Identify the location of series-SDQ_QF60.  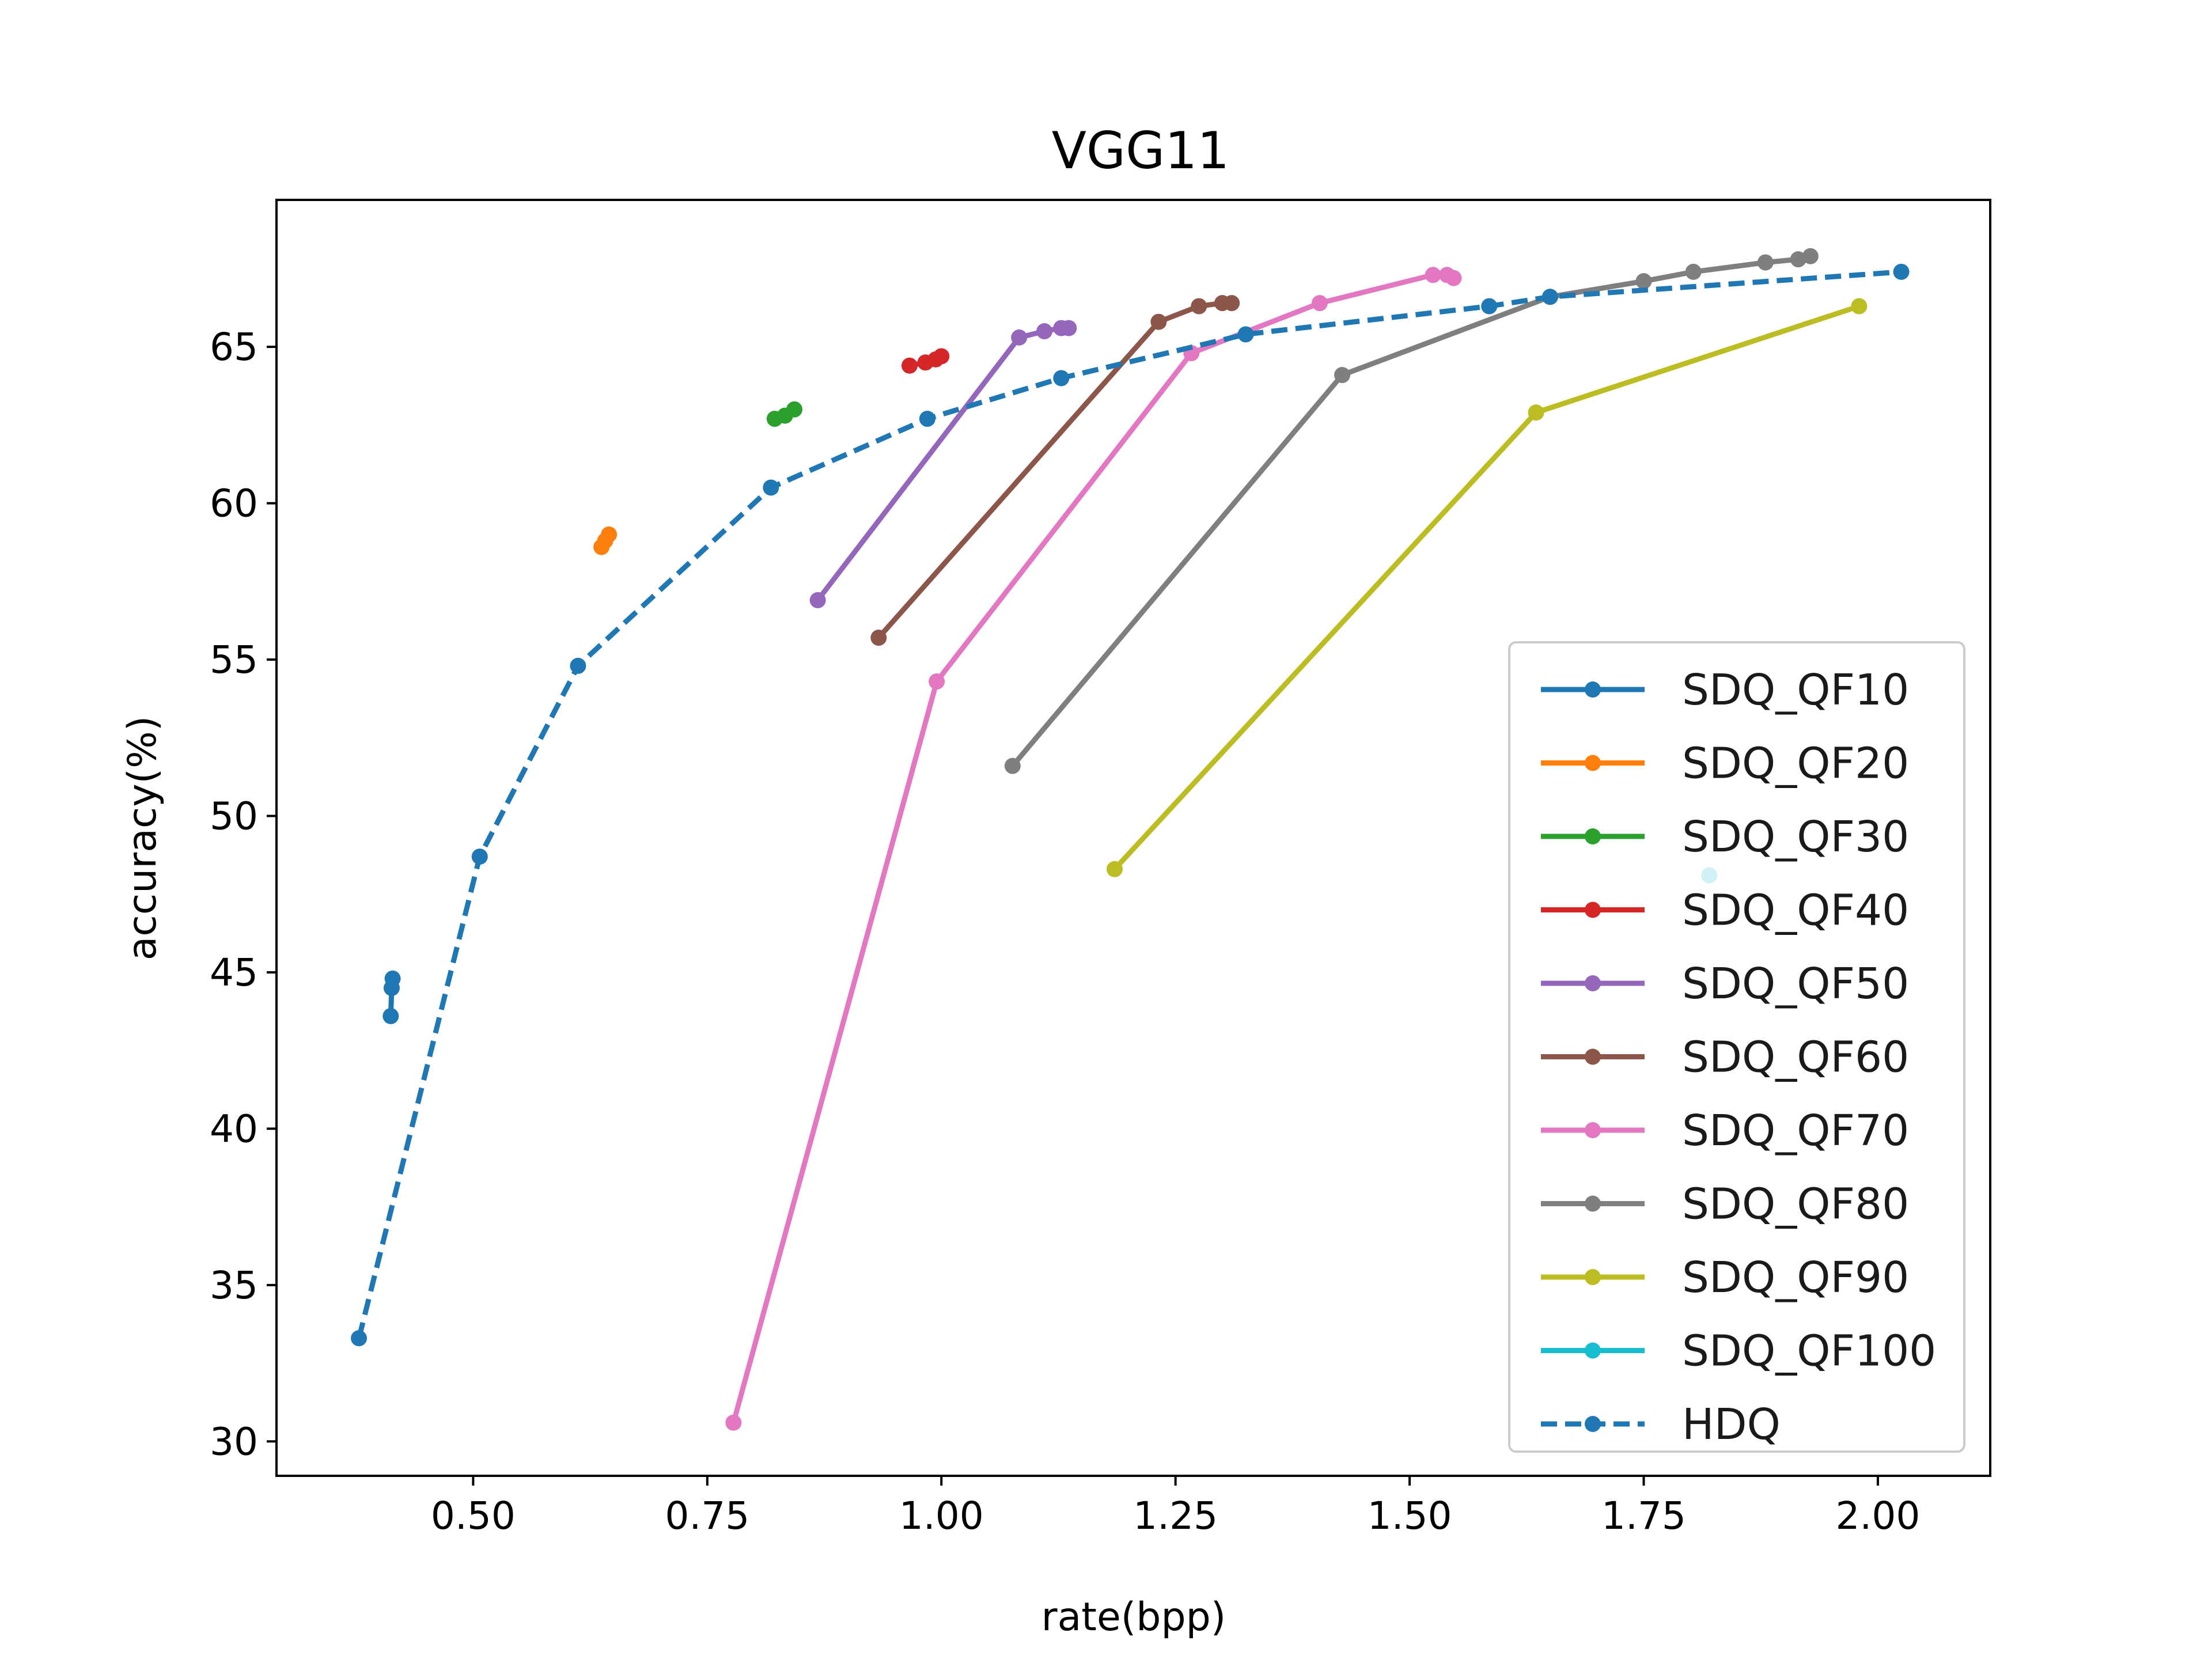
(1055, 470).